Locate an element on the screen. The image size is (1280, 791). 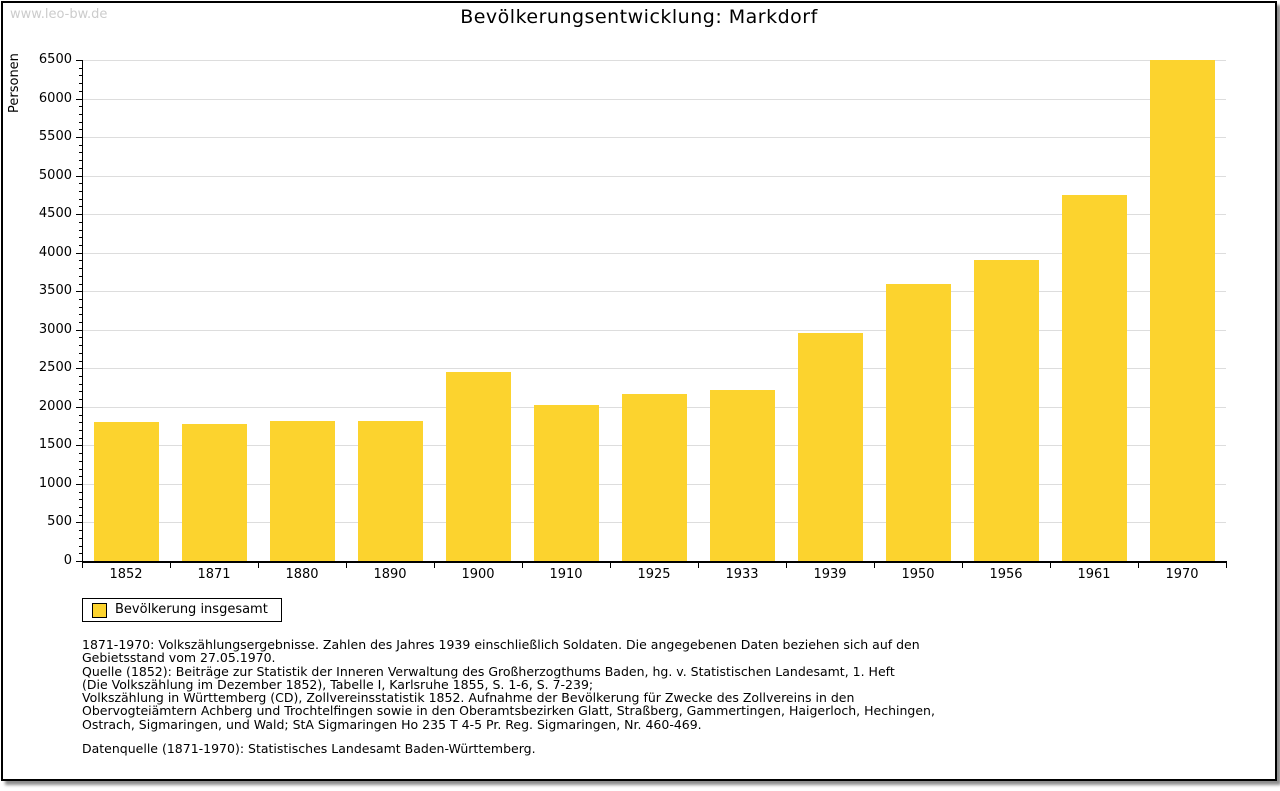
bar-1900 is located at coordinates (478, 466).